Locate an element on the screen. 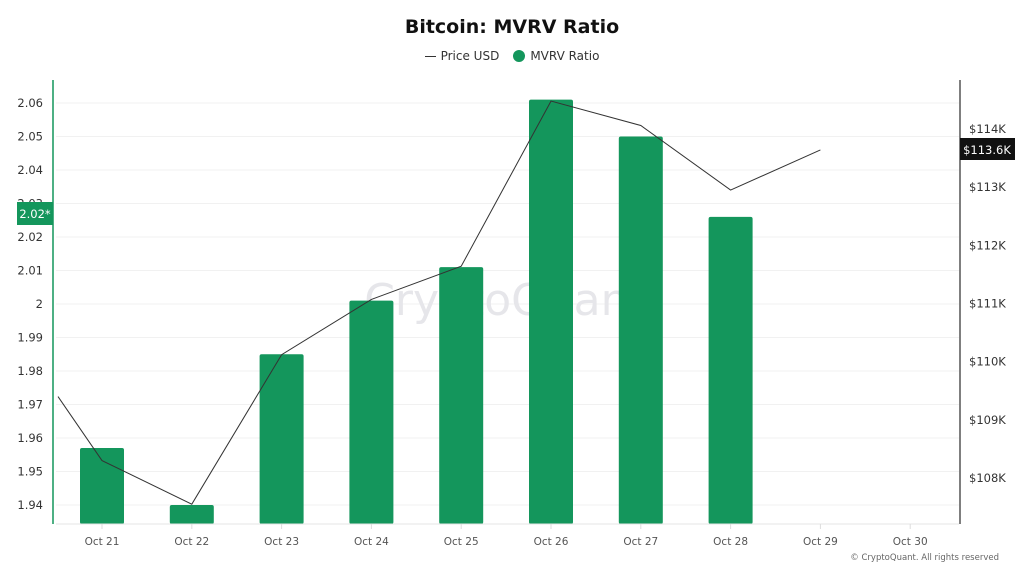  left-tick-label: 2.05 is located at coordinates (30, 137).